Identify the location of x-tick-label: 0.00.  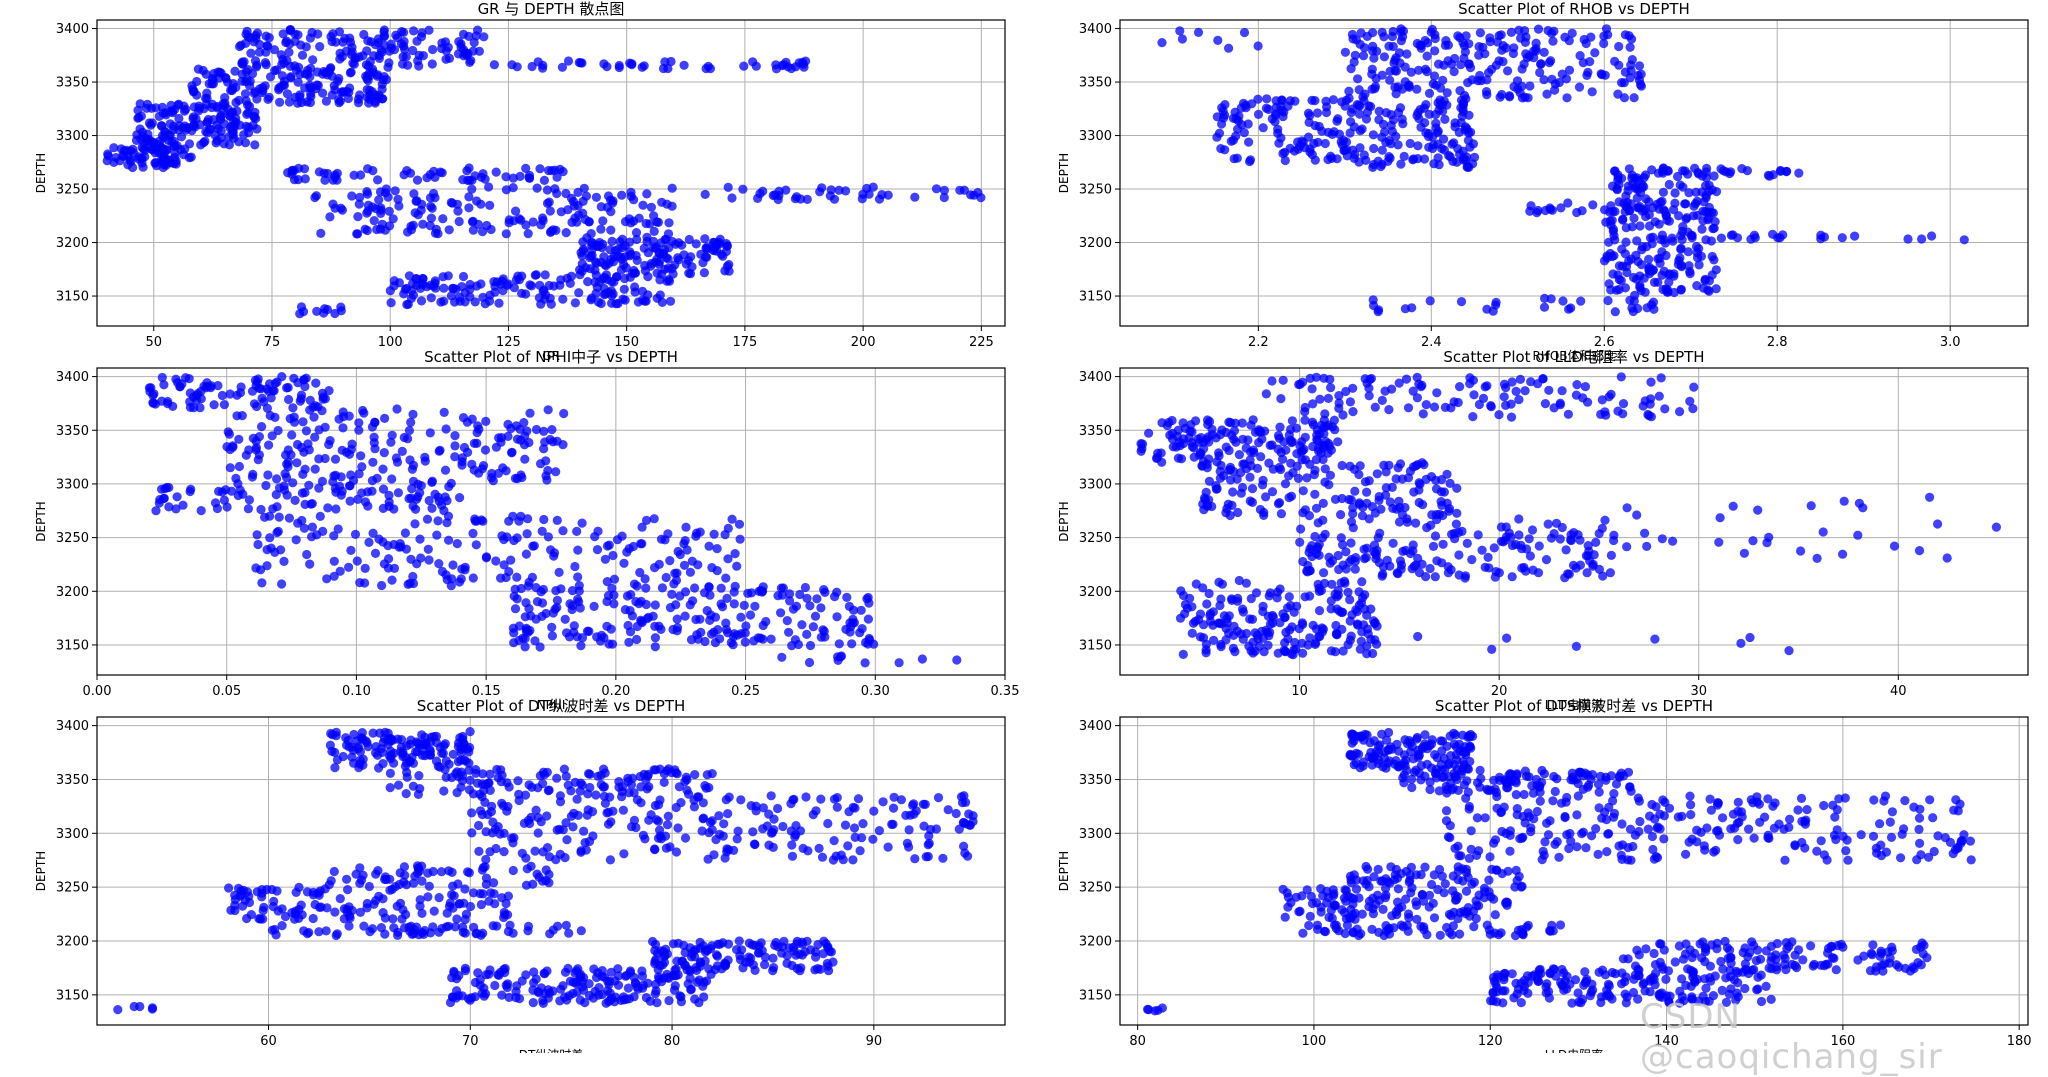
(97, 691).